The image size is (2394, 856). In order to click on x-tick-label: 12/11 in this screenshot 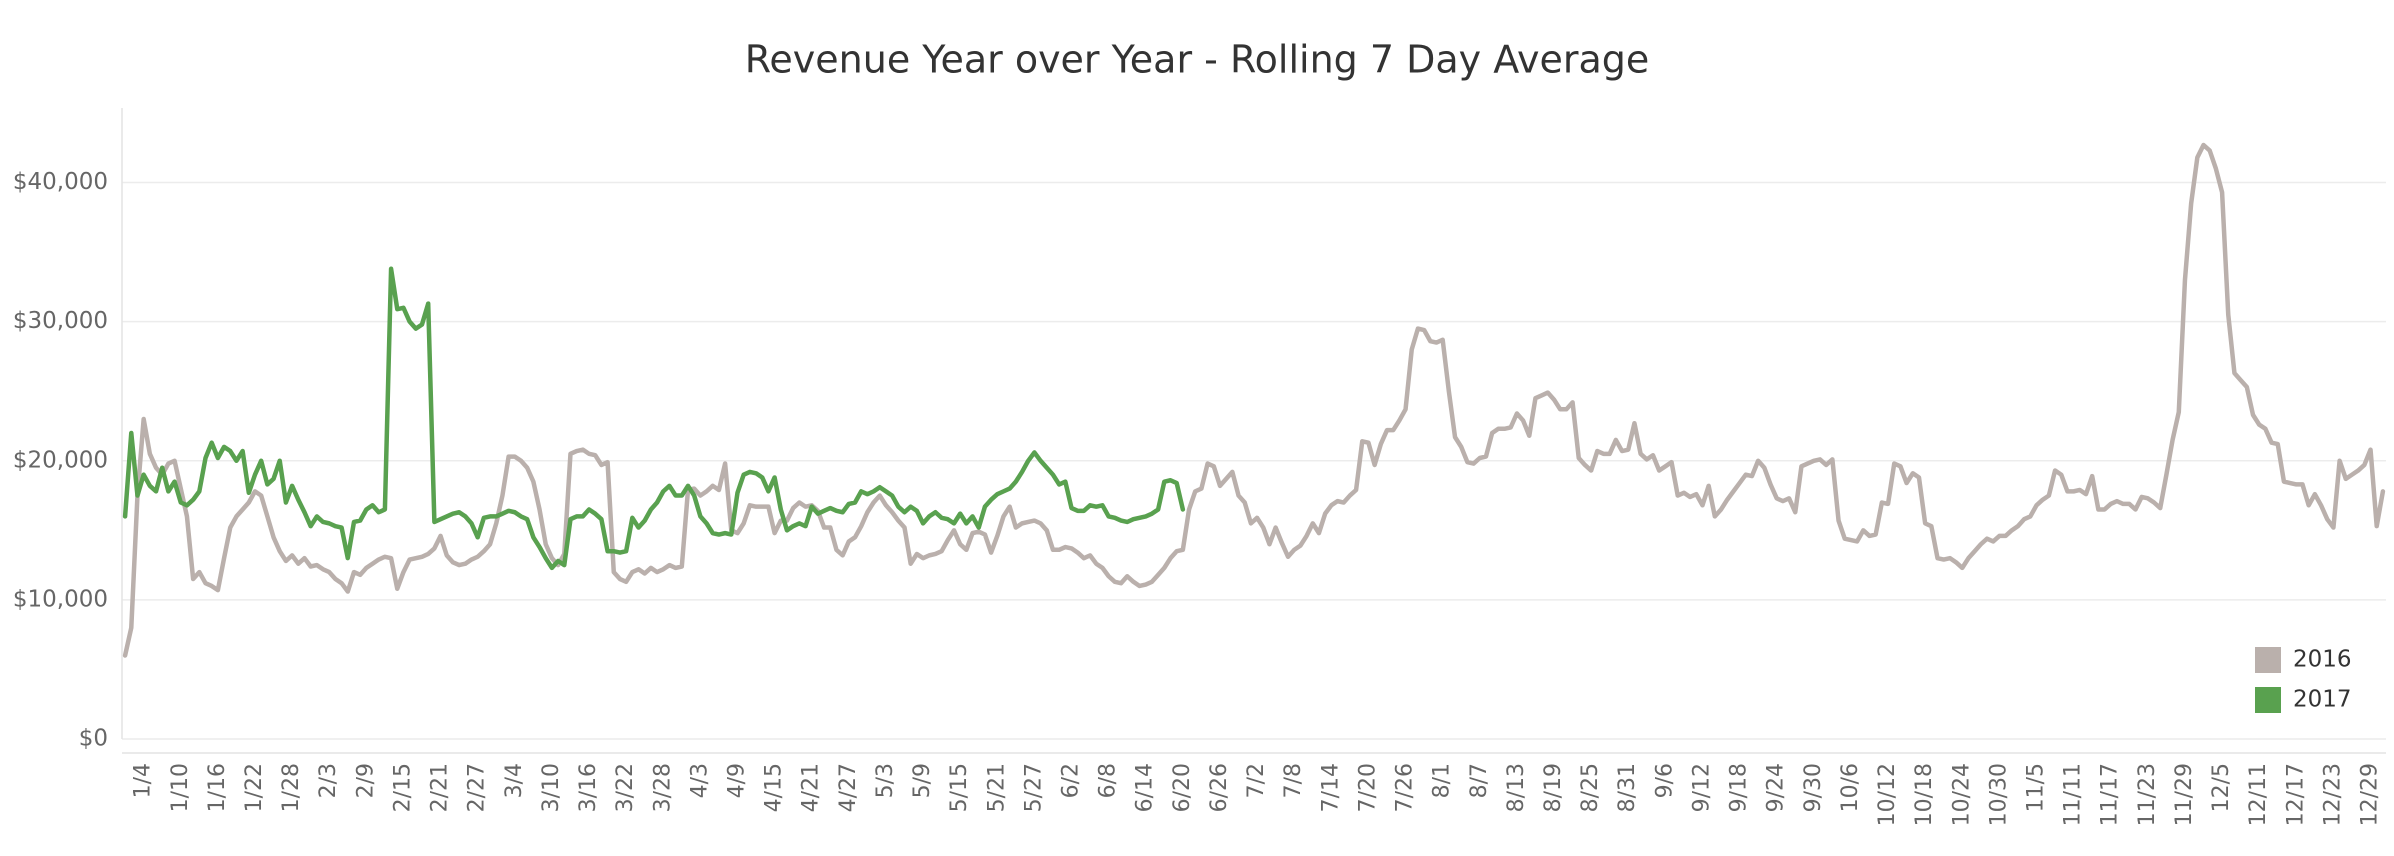, I will do `click(2258, 794)`.